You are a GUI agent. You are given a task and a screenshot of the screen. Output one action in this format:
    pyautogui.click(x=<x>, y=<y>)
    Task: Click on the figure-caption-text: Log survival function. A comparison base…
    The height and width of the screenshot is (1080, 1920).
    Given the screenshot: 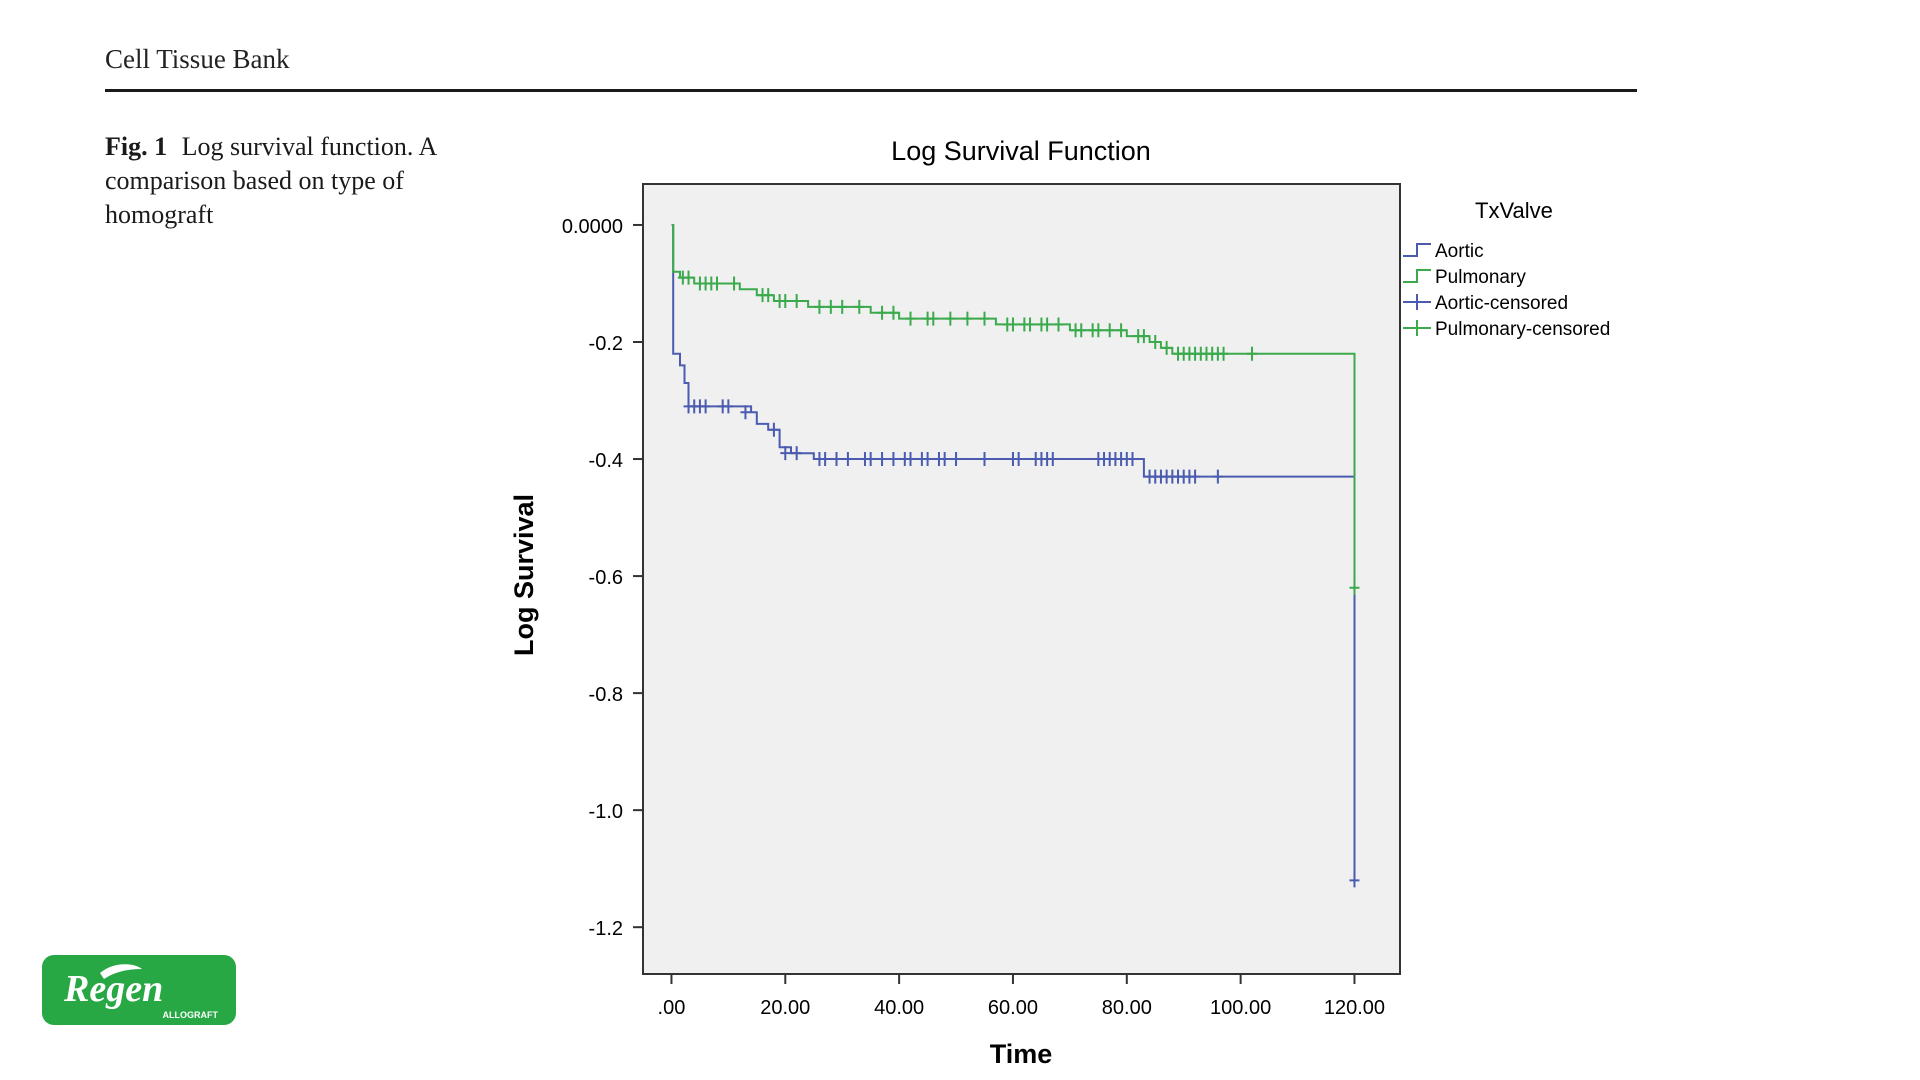 What is the action you would take?
    pyautogui.click(x=270, y=180)
    